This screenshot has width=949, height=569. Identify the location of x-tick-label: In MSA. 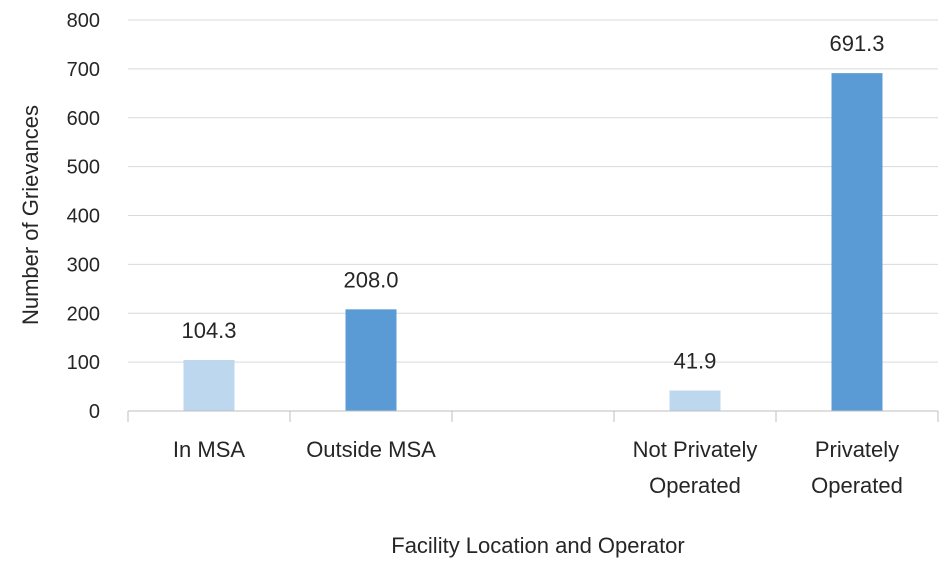
(209, 449).